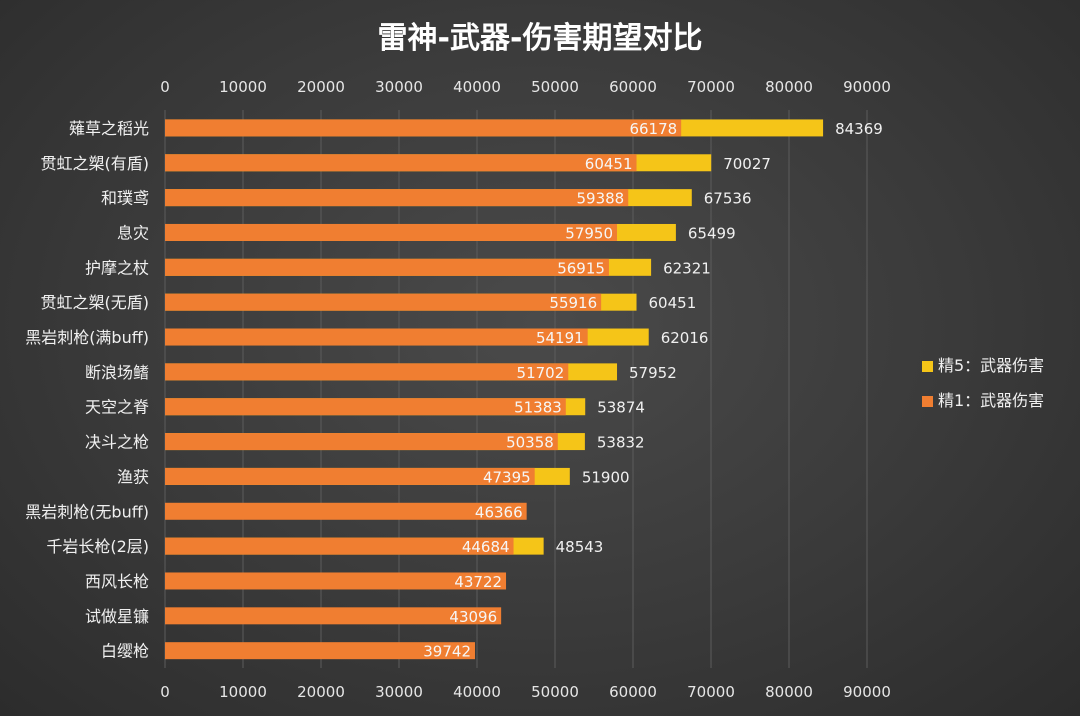 This screenshot has width=1080, height=716. I want to click on bottom-tick-label: 10000, so click(243, 692).